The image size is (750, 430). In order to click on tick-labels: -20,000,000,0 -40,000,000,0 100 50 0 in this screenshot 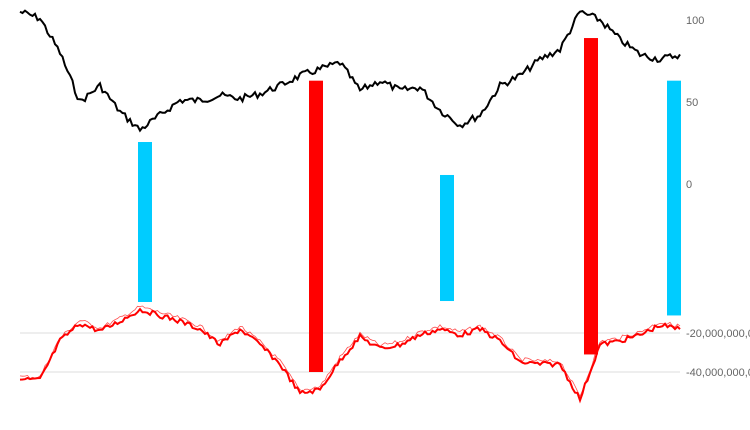, I will do `click(718, 197)`.